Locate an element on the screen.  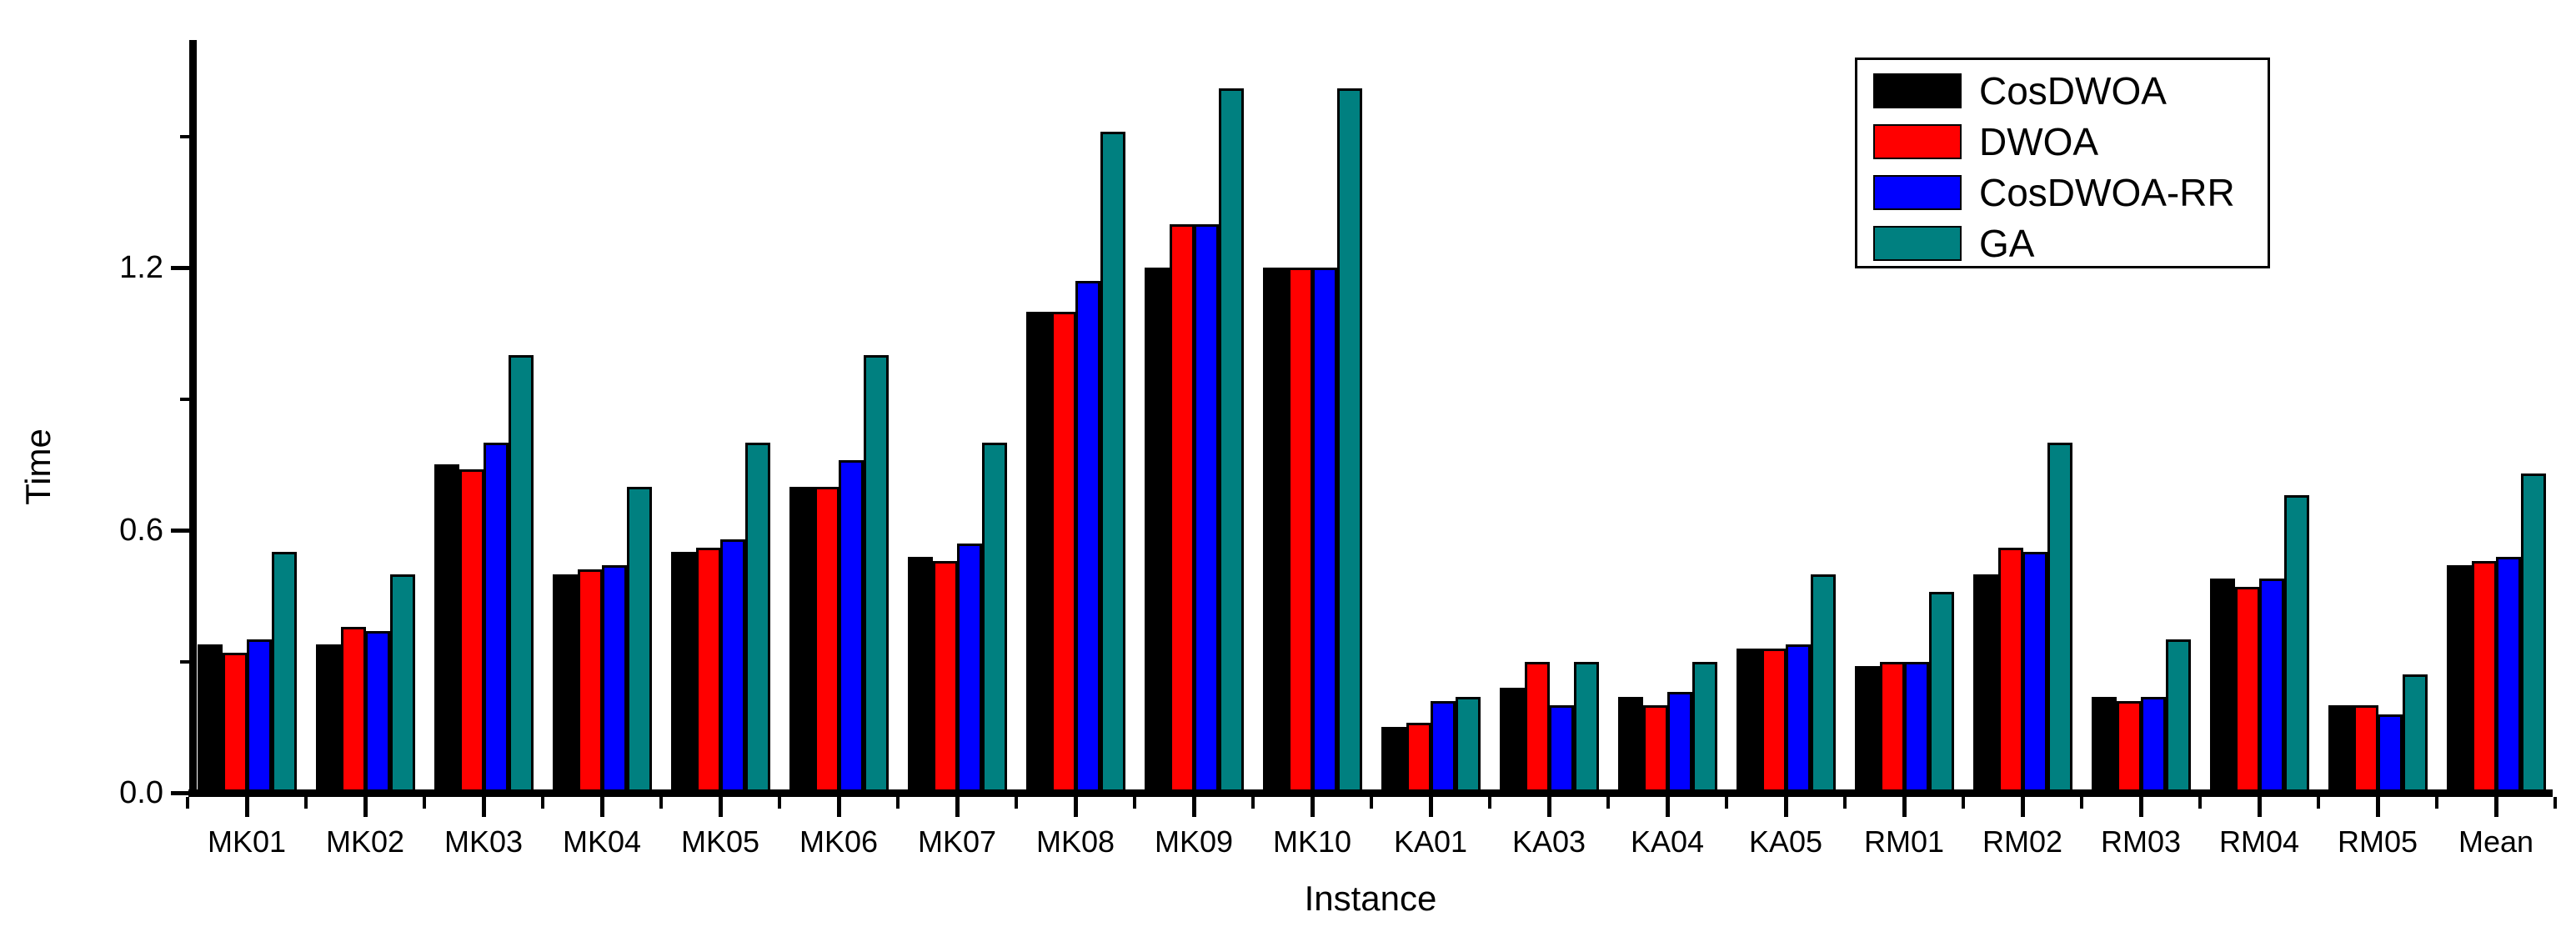
x-tick-label: RM04 is located at coordinates (2259, 841).